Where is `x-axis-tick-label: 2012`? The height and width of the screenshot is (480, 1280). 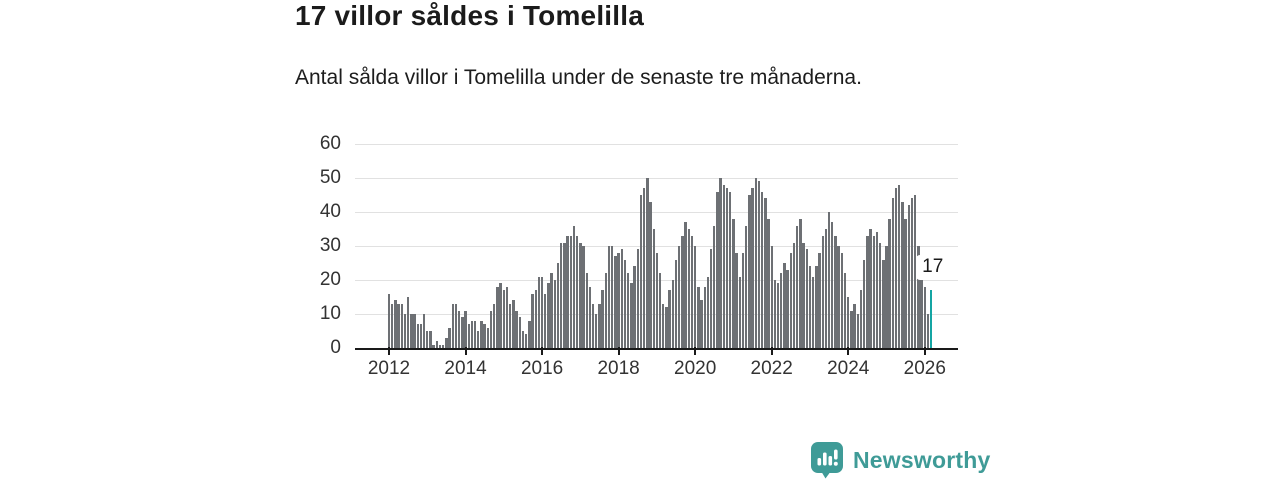
x-axis-tick-label: 2012 is located at coordinates (389, 368).